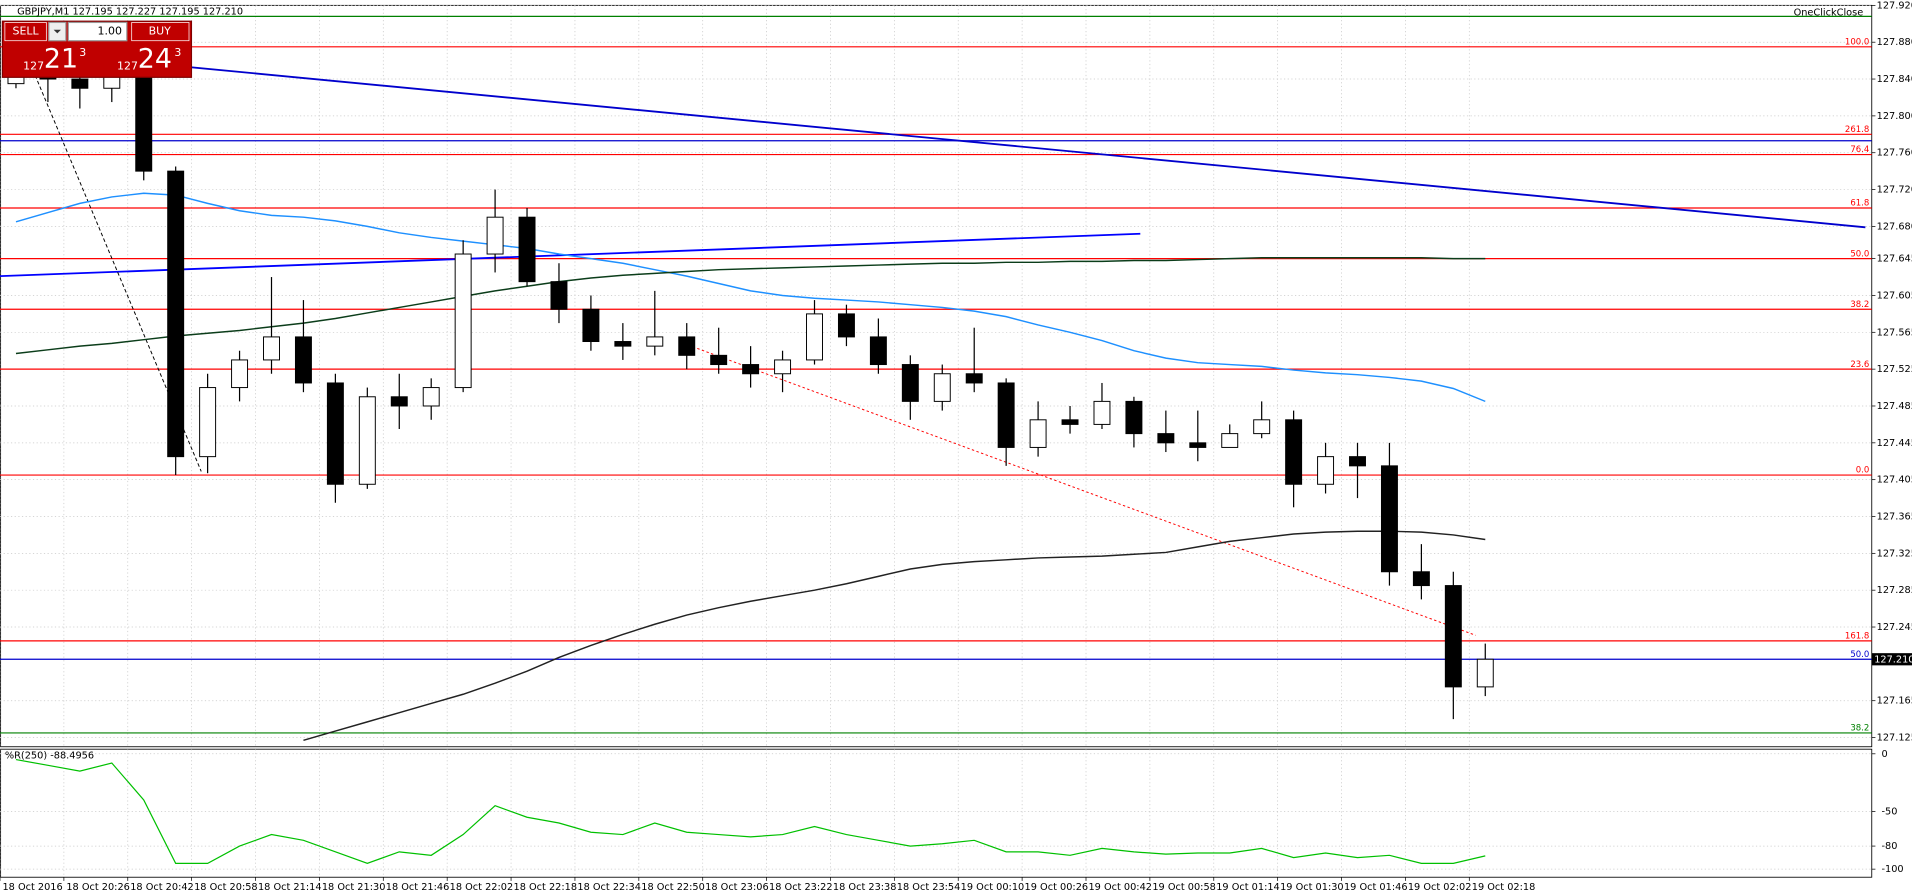  What do you see at coordinates (1894, 369) in the screenshot?
I see `y-tick-label: 127.525` at bounding box center [1894, 369].